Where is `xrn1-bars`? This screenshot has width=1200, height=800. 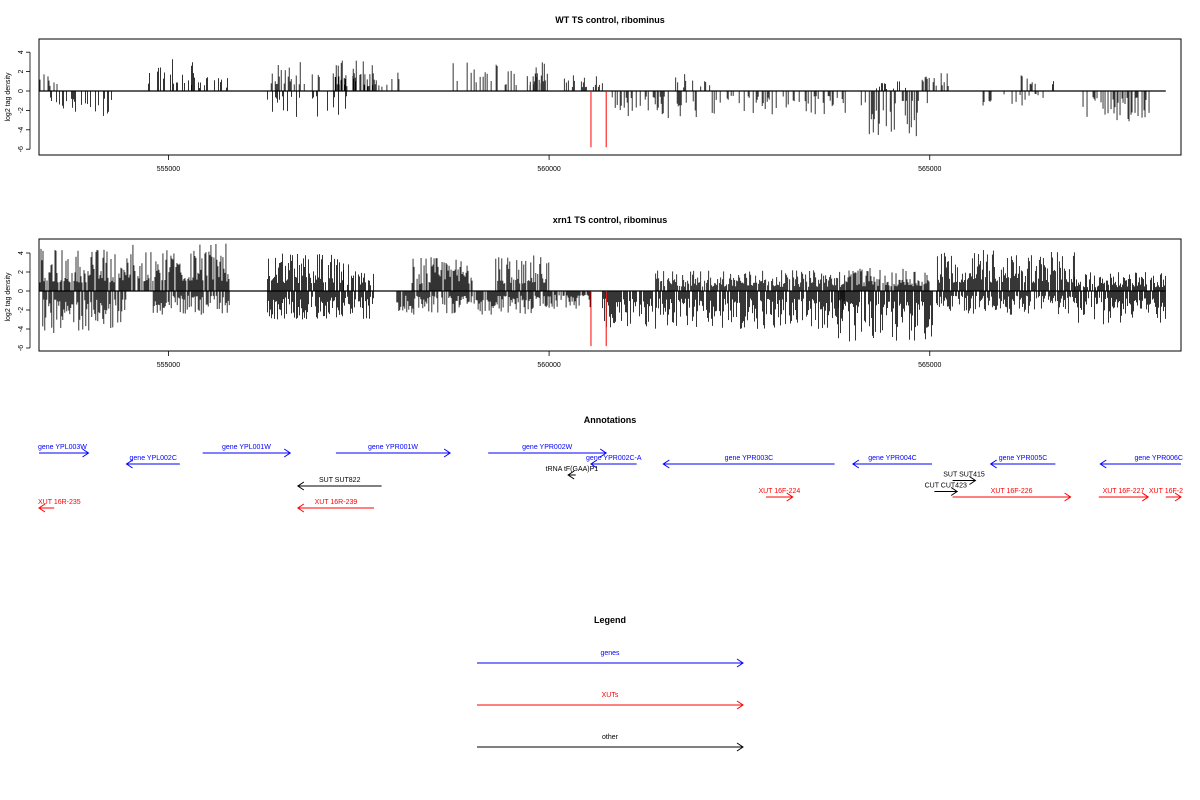
xrn1-bars is located at coordinates (602, 295).